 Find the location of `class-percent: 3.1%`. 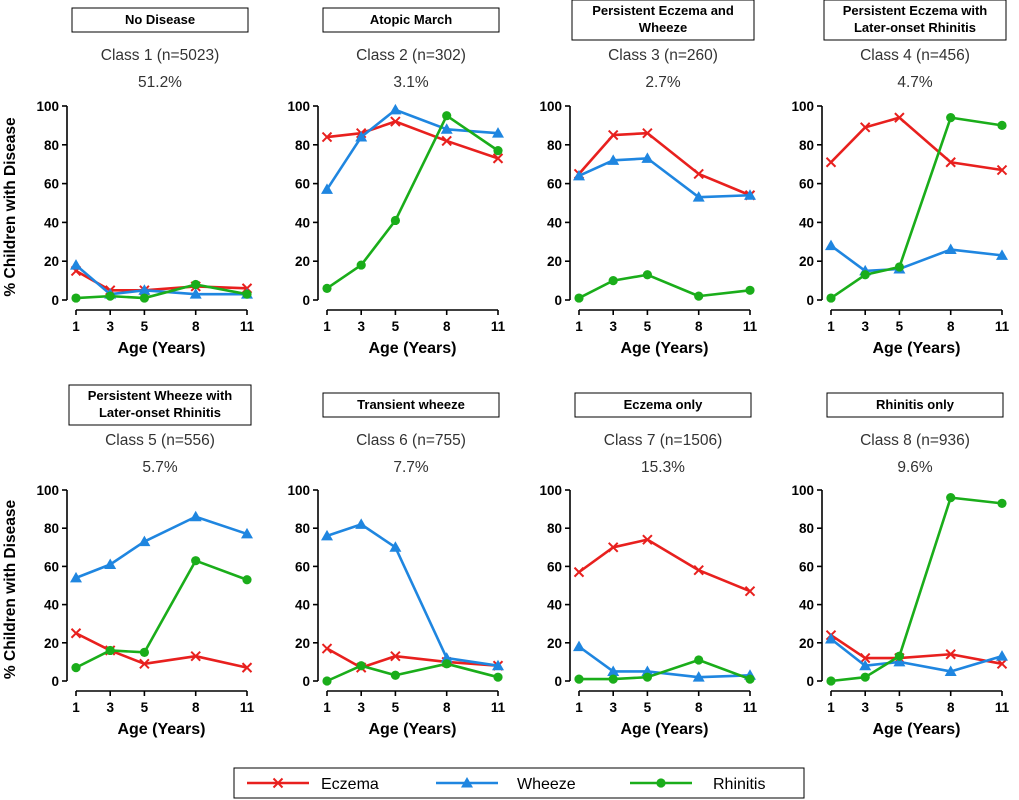

class-percent: 3.1% is located at coordinates (411, 82).